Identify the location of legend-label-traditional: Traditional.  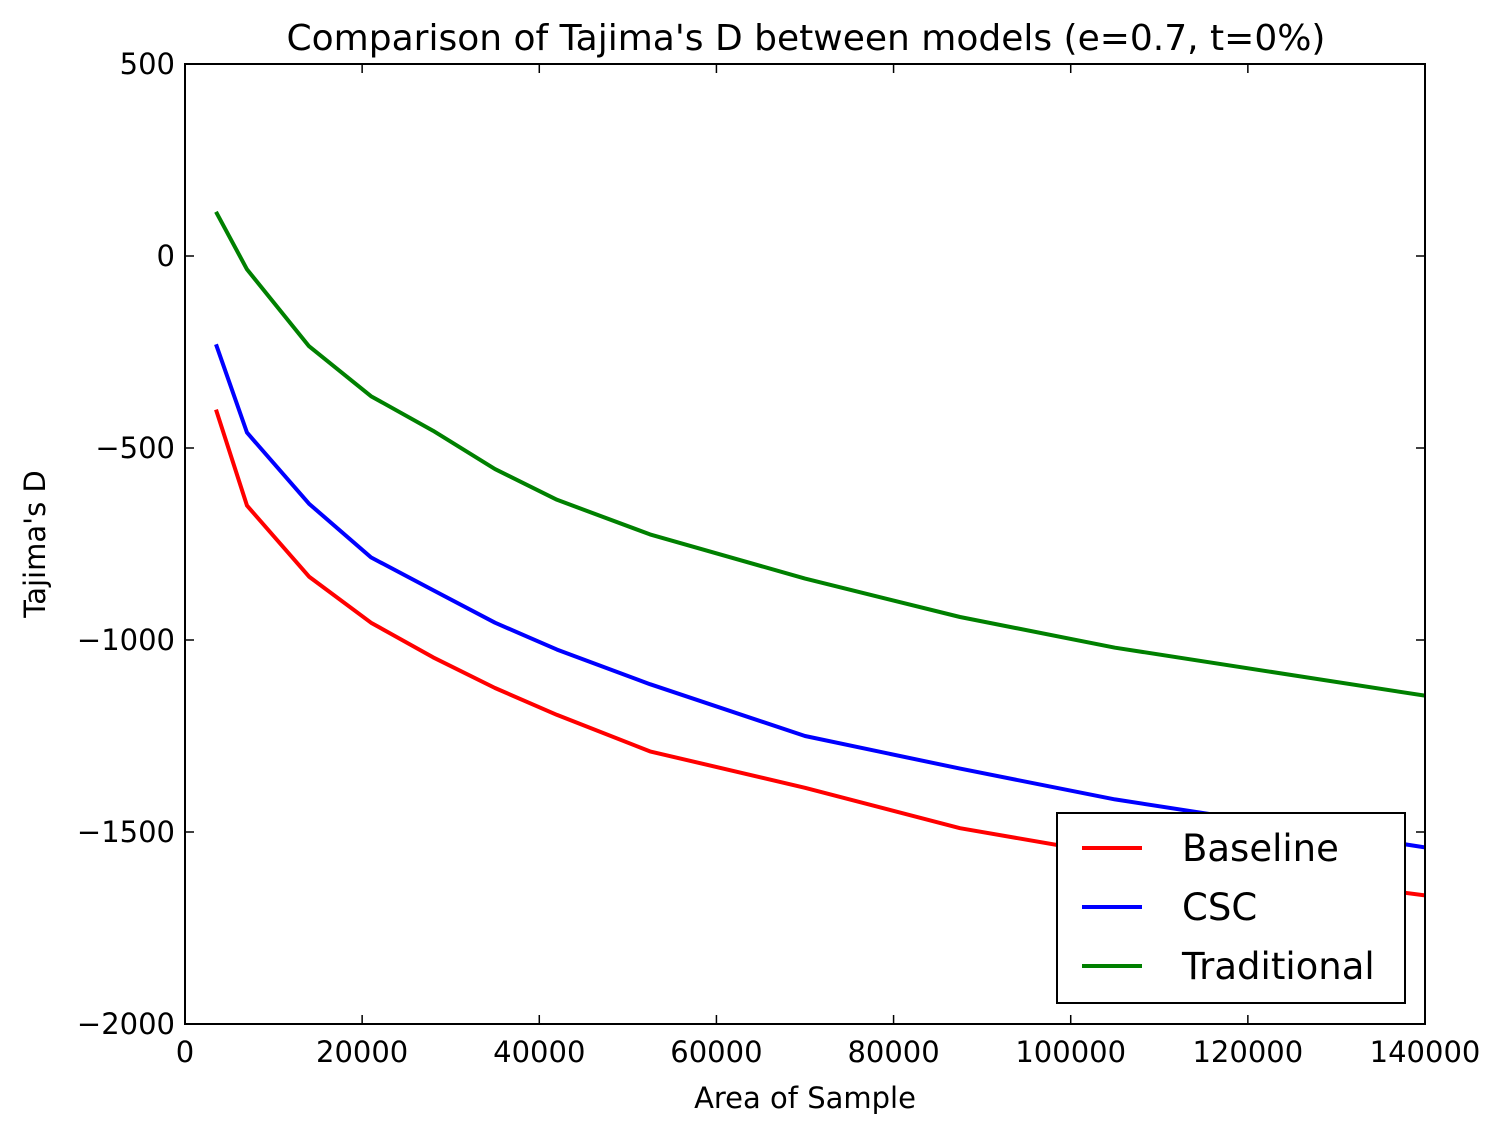
(1278, 966).